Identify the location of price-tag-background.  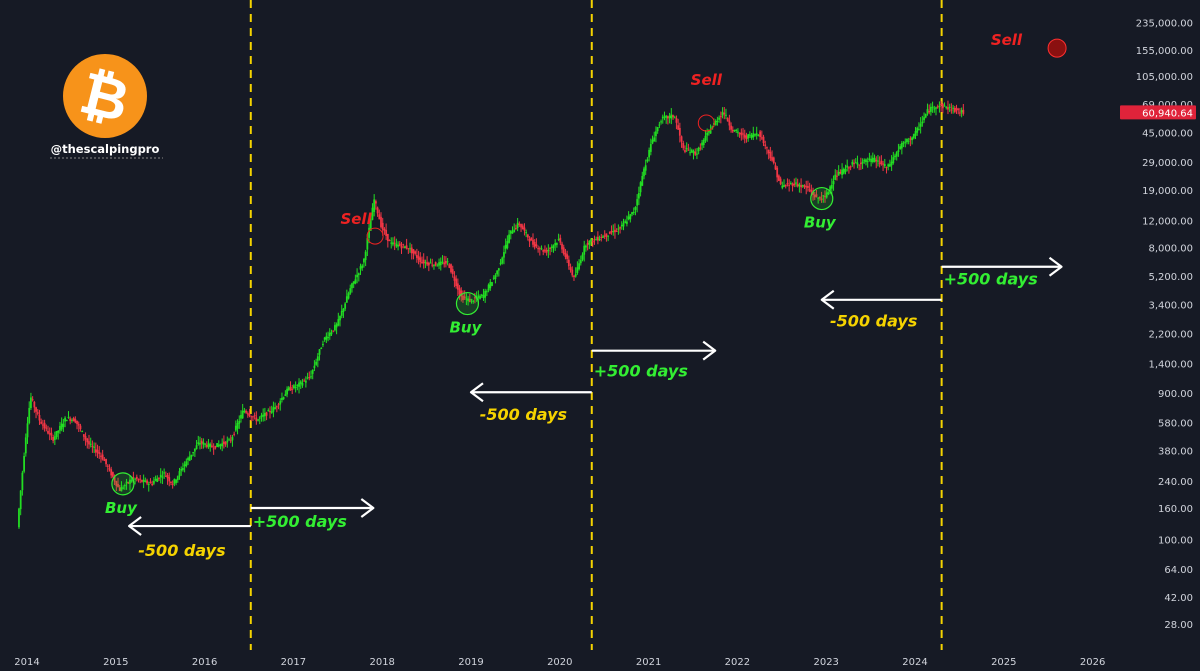
(1158, 112).